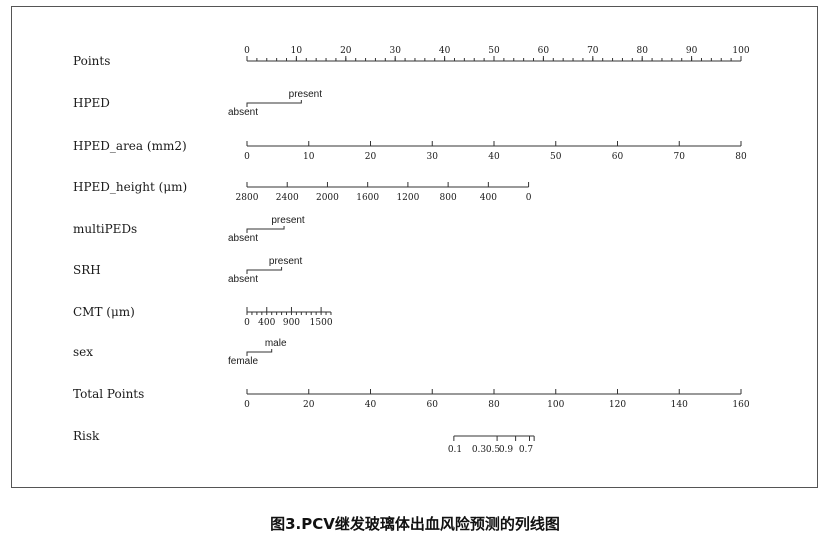 The width and height of the screenshot is (830, 545). Describe the element at coordinates (87, 270) in the screenshot. I see `row-label: SRH` at that location.